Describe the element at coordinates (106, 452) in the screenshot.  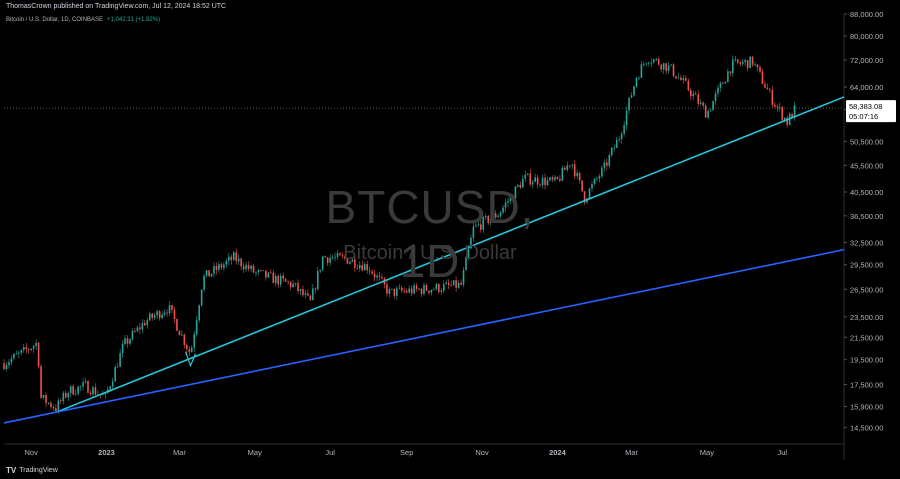
I see `x-tick-label: 2023` at that location.